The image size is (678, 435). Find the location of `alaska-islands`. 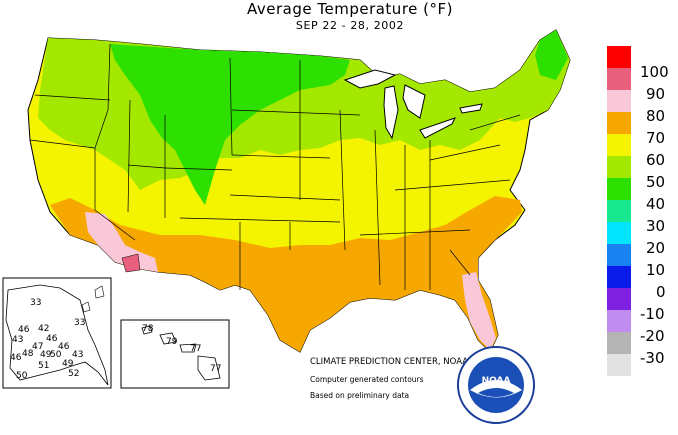

alaska-islands is located at coordinates (93, 299).